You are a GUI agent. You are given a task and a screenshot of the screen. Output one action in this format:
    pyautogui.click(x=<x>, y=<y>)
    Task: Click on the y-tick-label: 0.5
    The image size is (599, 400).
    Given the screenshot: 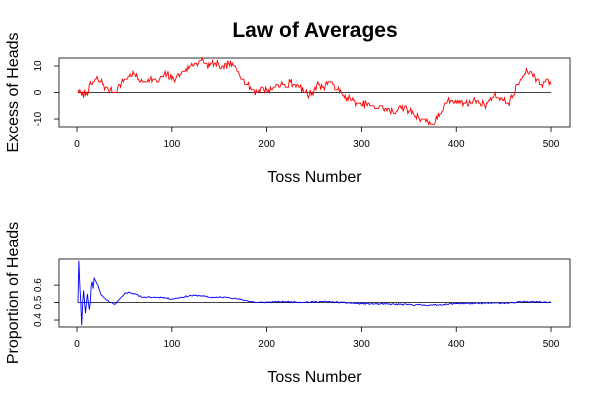 What is the action you would take?
    pyautogui.click(x=38, y=302)
    